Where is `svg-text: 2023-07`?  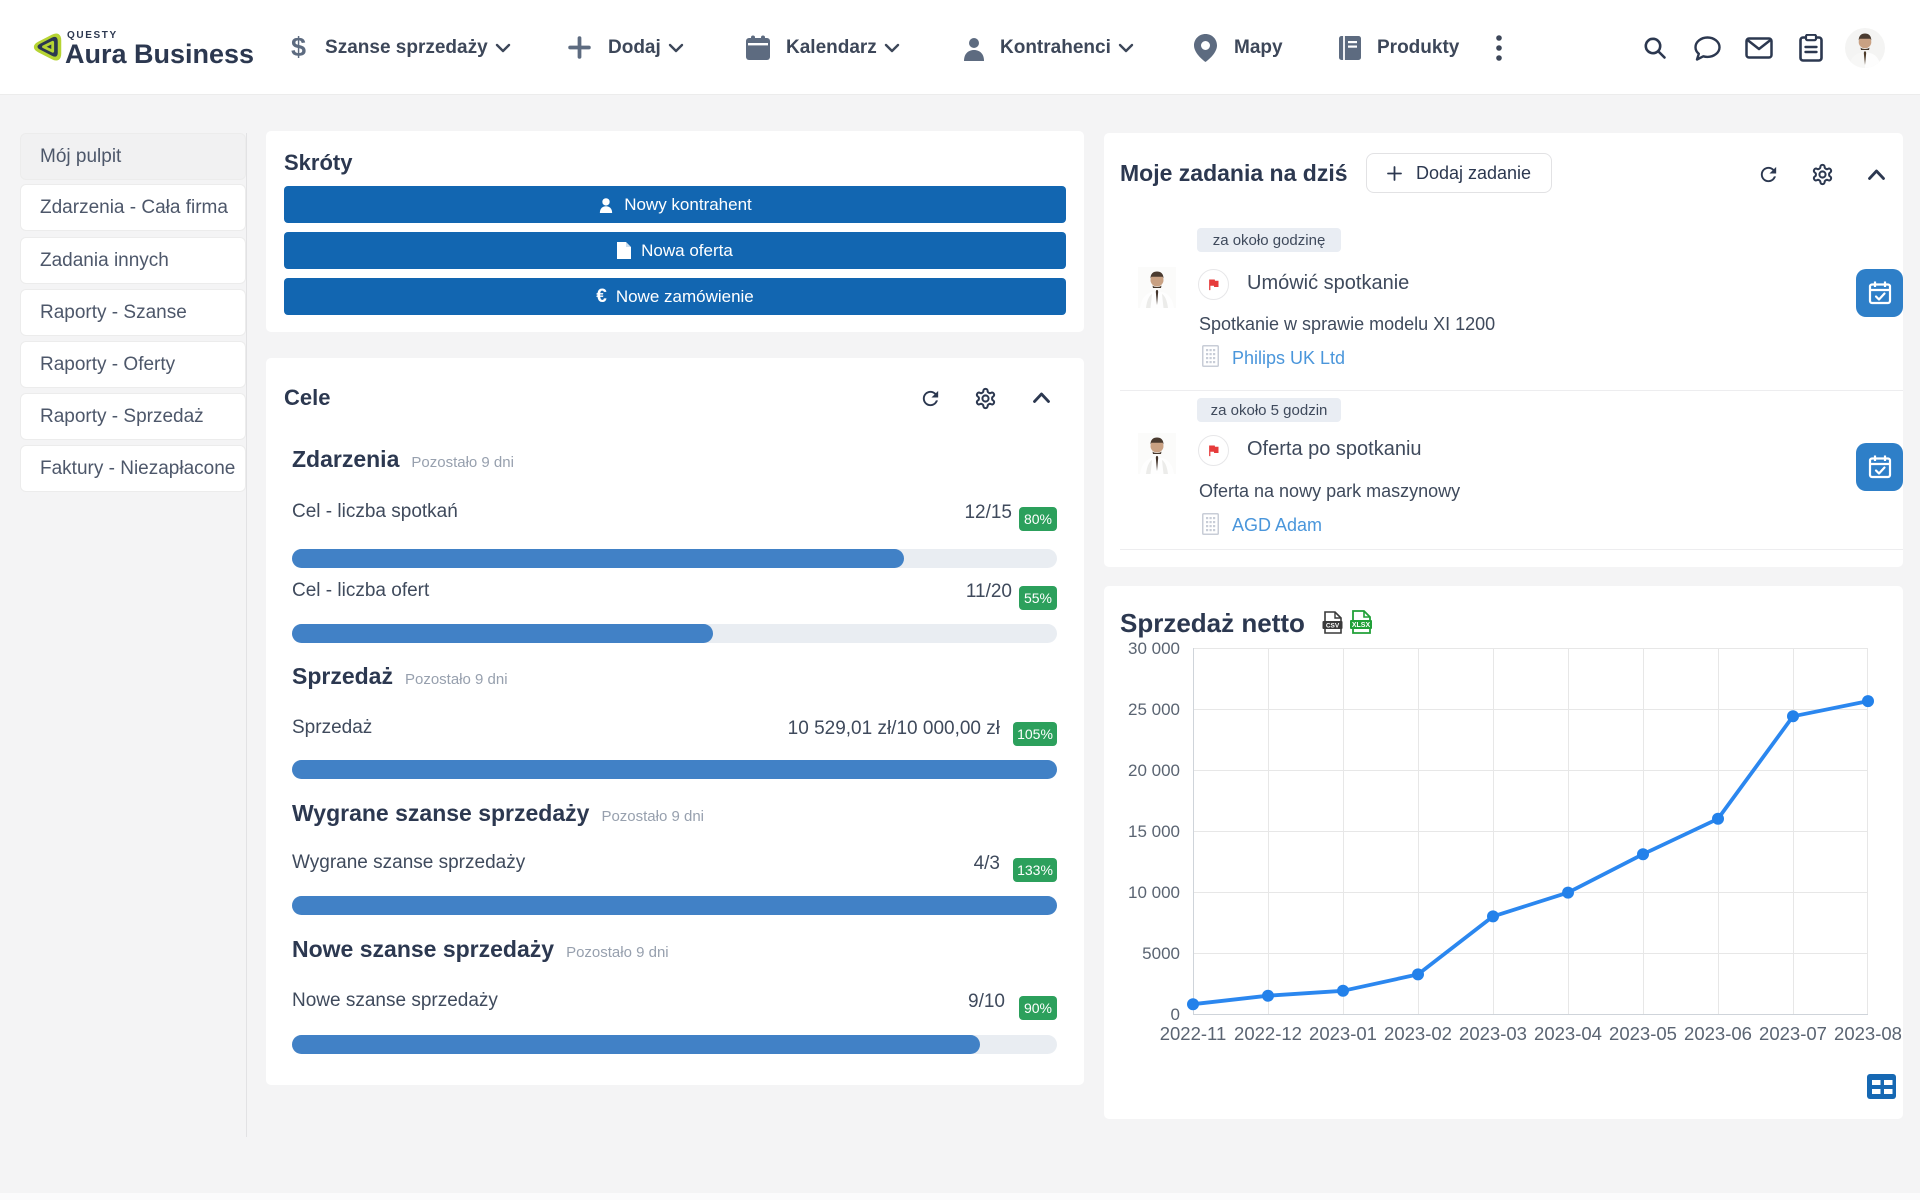 svg-text: 2023-07 is located at coordinates (1793, 1033).